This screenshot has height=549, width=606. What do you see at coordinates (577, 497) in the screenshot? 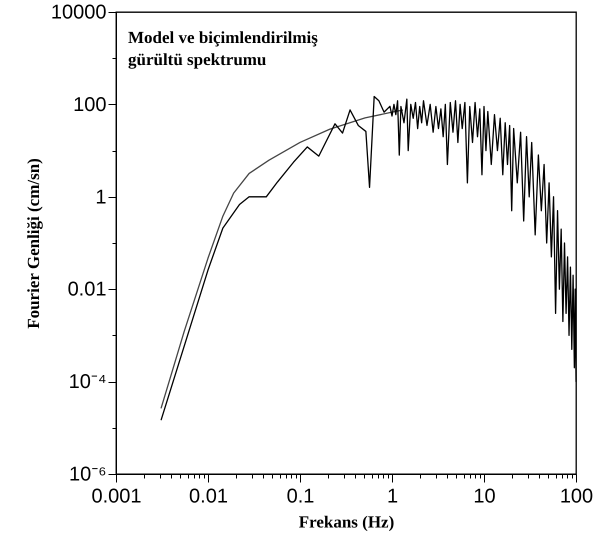
I see `x-tick-label: 100` at bounding box center [577, 497].